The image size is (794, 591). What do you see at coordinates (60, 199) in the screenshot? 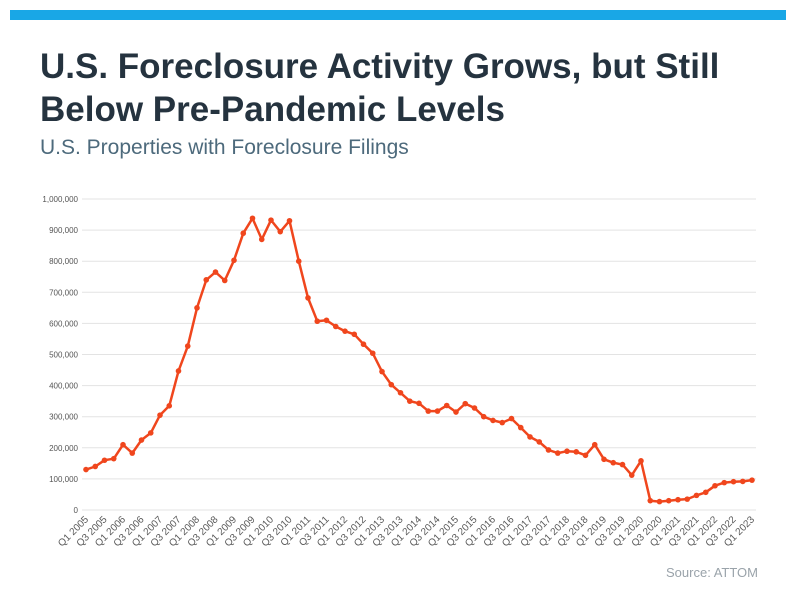
I see `y-tick-label: 1,000,000` at bounding box center [60, 199].